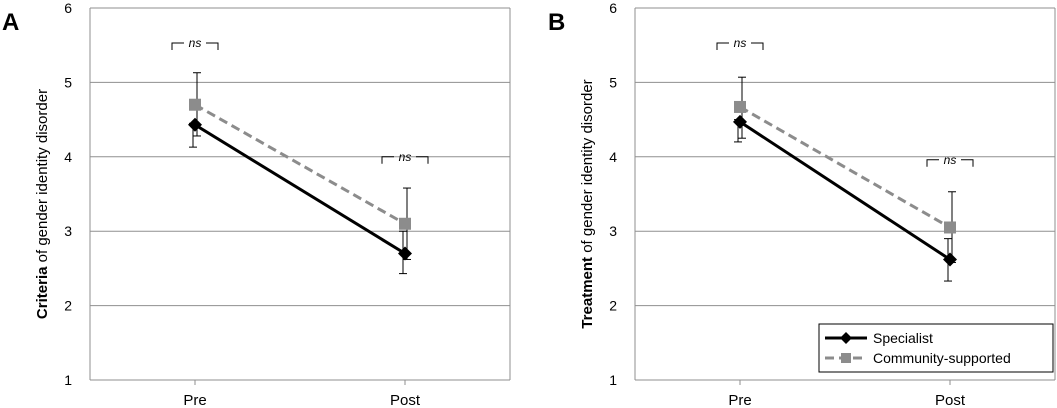 The height and width of the screenshot is (408, 1057). What do you see at coordinates (10, 22) in the screenshot?
I see `panel-letter: A` at bounding box center [10, 22].